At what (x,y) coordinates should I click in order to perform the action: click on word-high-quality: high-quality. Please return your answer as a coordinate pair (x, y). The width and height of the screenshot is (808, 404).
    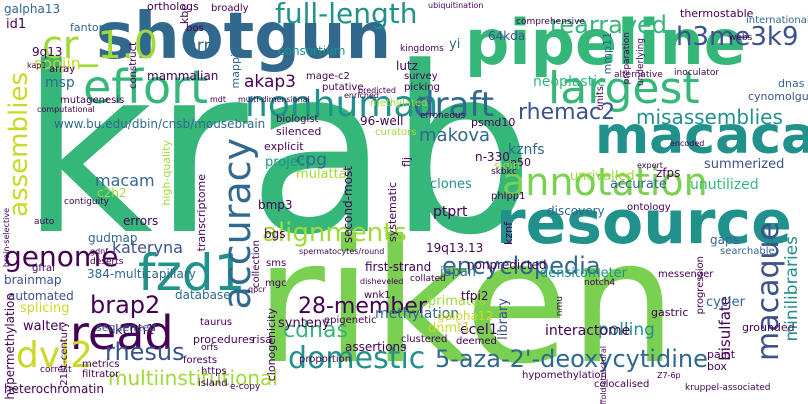
    Looking at the image, I should click on (166, 173).